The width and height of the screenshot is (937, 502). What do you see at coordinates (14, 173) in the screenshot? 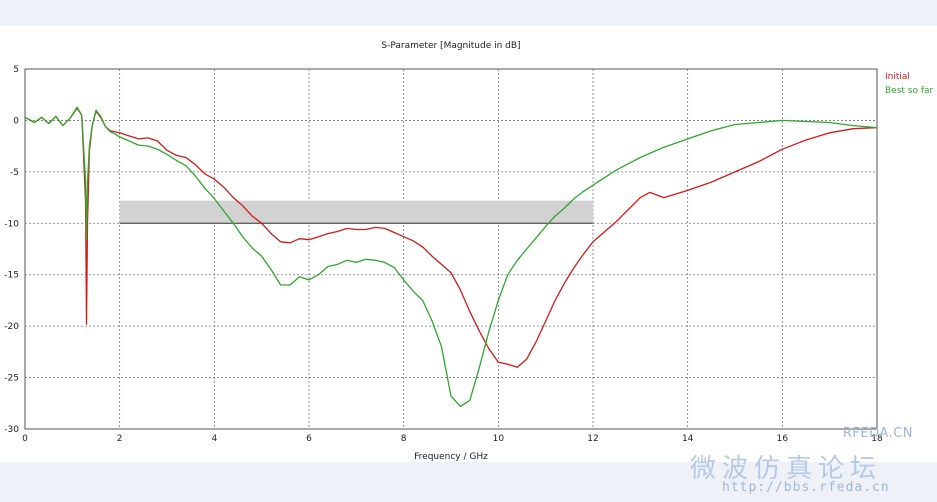
I see `y-tick-label: -5` at bounding box center [14, 173].